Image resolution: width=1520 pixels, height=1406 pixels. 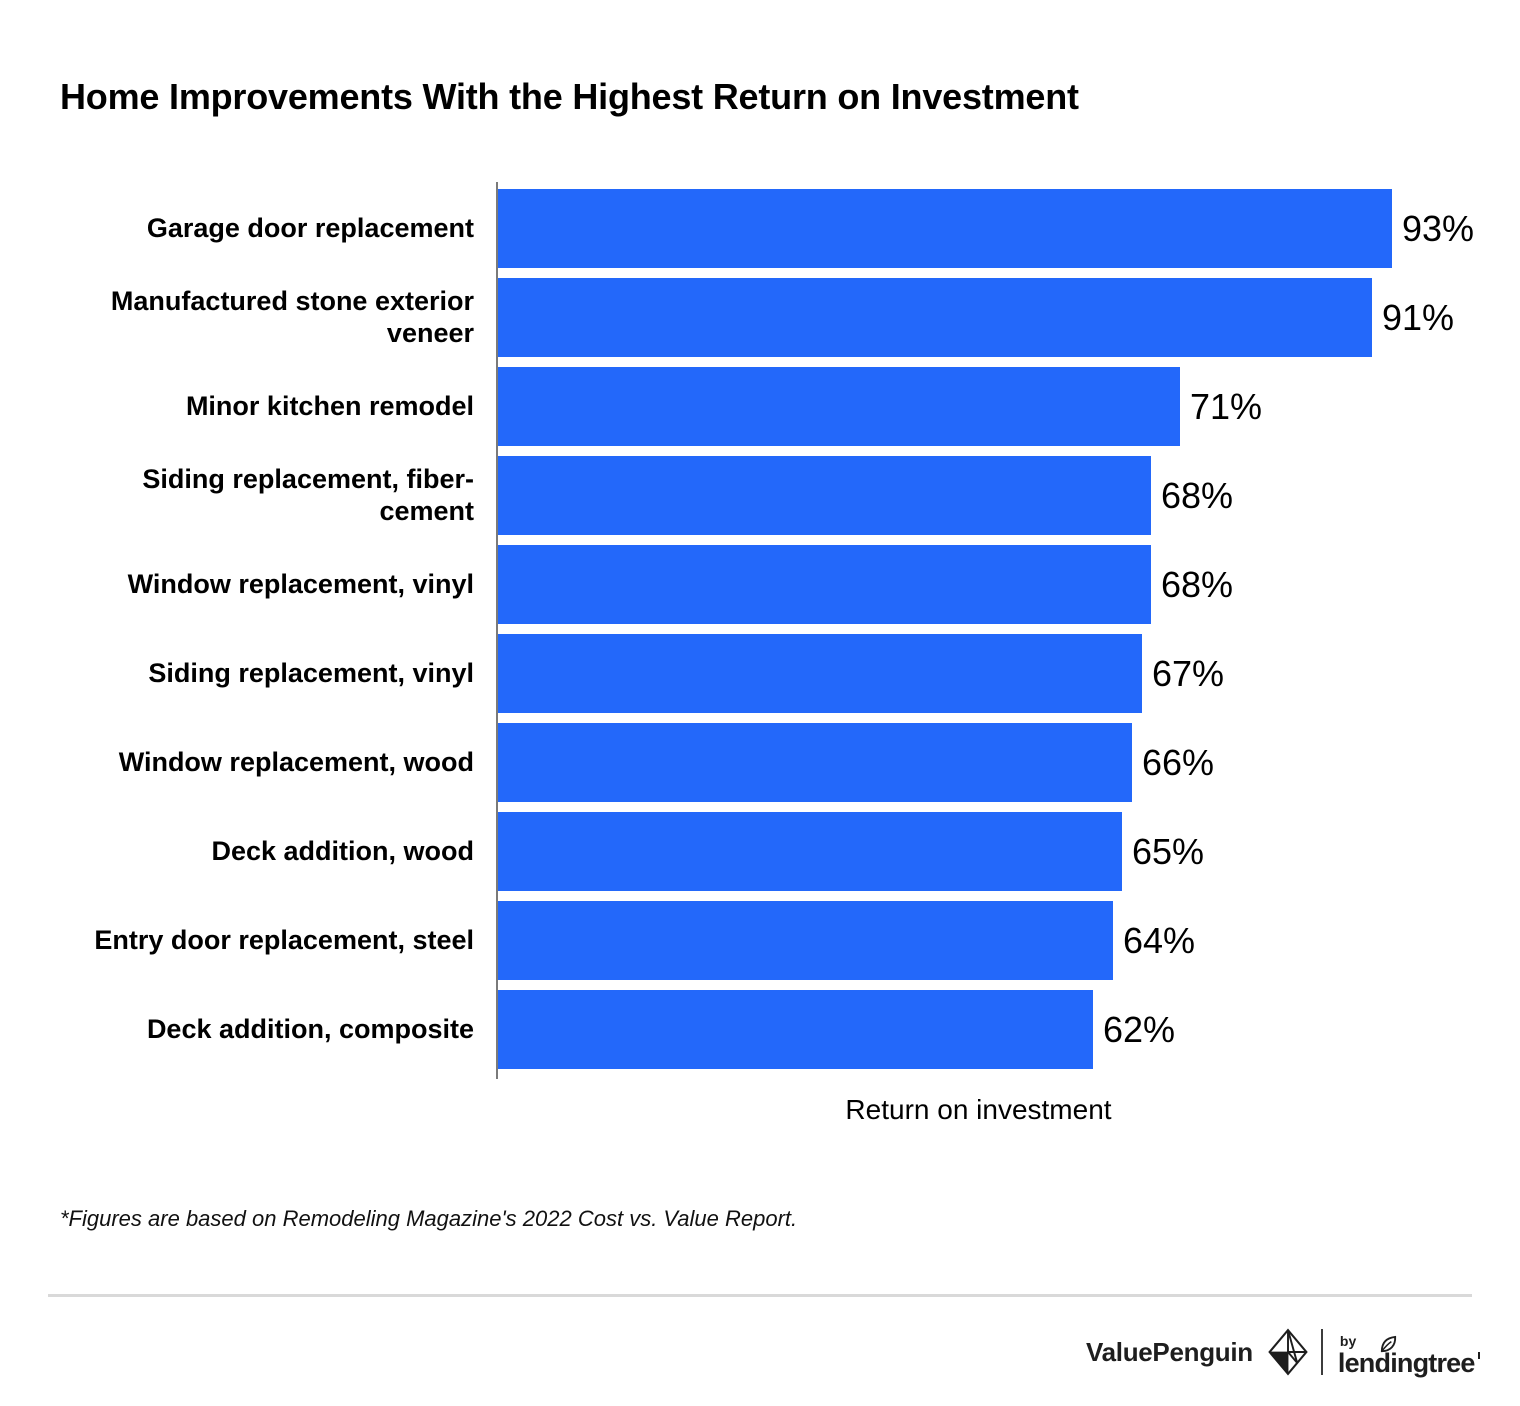 What do you see at coordinates (1188, 673) in the screenshot?
I see `value-label: 67%` at bounding box center [1188, 673].